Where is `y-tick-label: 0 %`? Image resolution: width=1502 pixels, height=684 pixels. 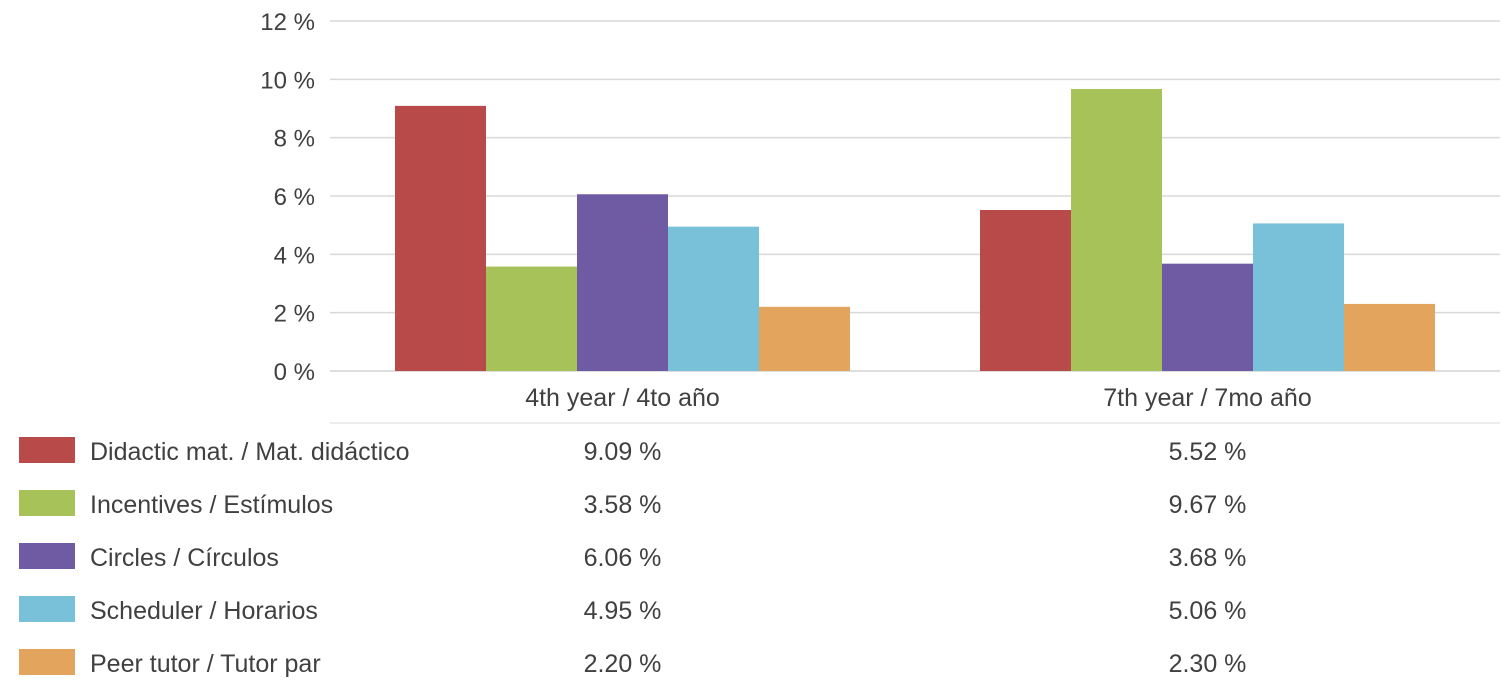 y-tick-label: 0 % is located at coordinates (294, 372).